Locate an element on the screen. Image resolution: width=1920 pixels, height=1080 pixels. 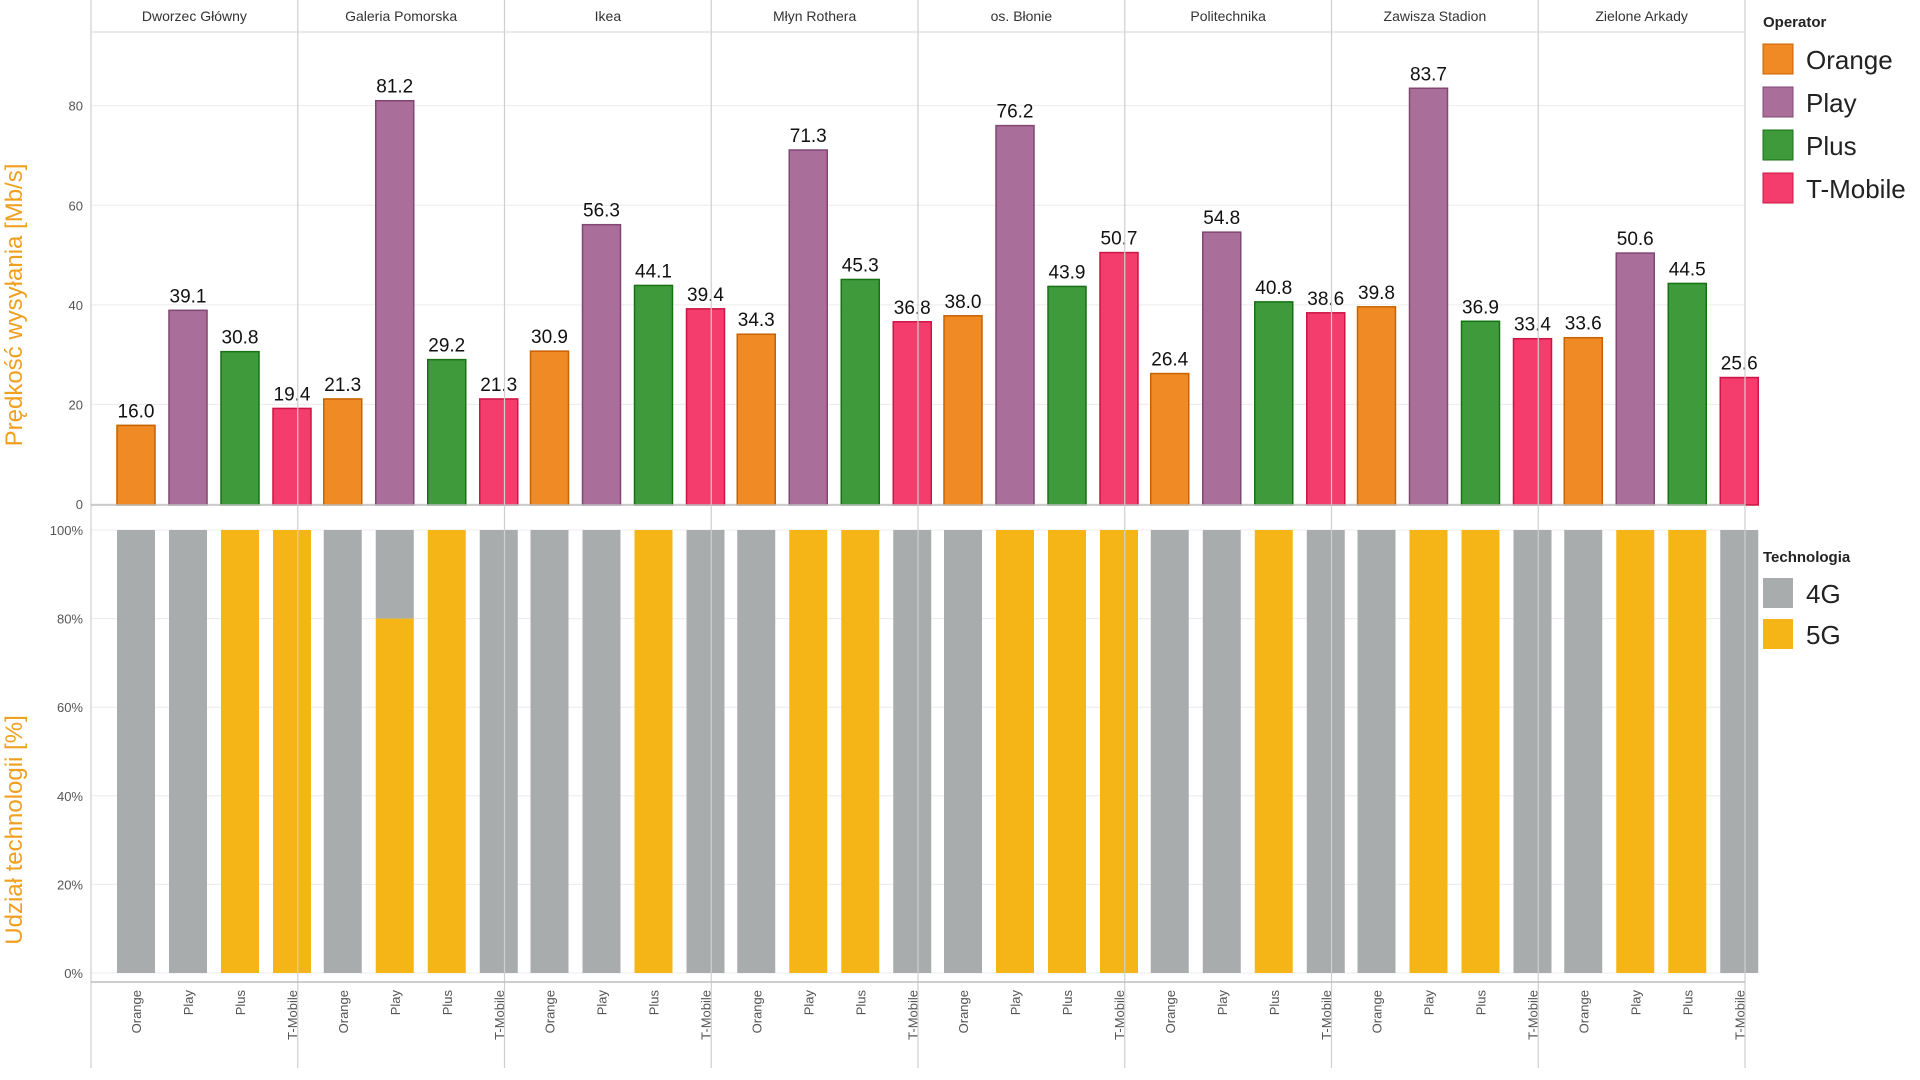
speed-value-label: 34.3 is located at coordinates (756, 320).